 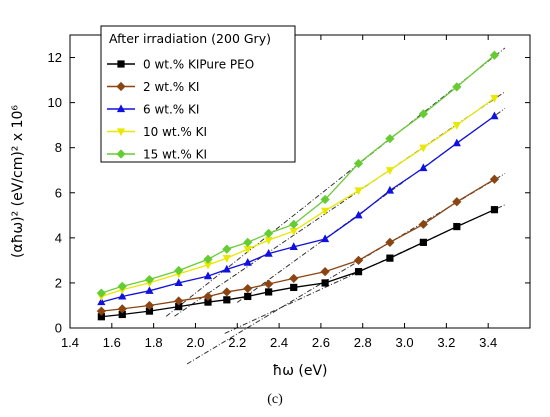 I want to click on x-tick-label: 2.4, so click(x=279, y=342).